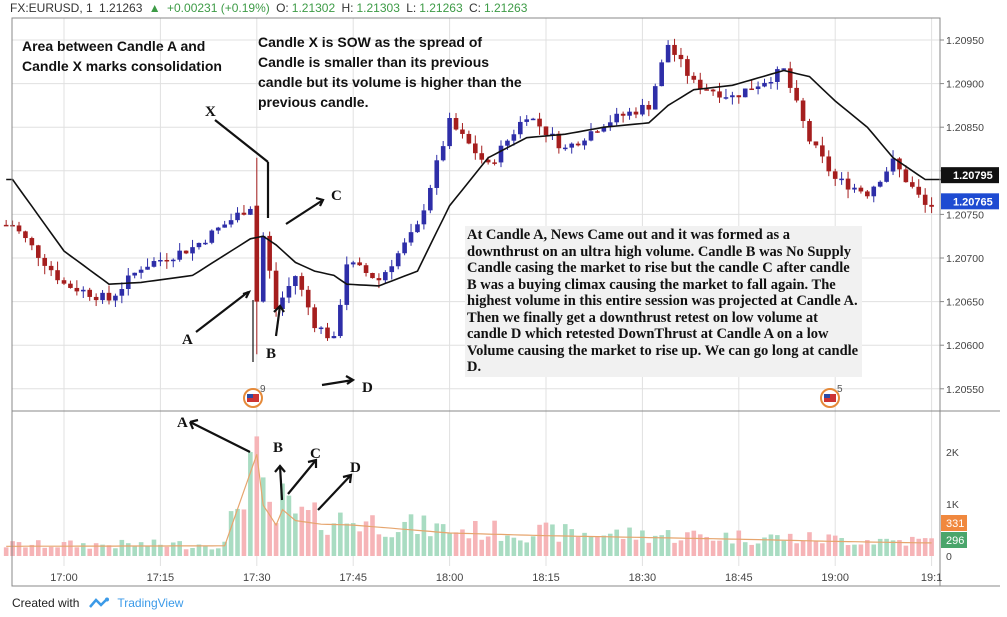 This screenshot has width=1007, height=617. I want to click on us-flag-event-icon: 5, so click(831, 396).